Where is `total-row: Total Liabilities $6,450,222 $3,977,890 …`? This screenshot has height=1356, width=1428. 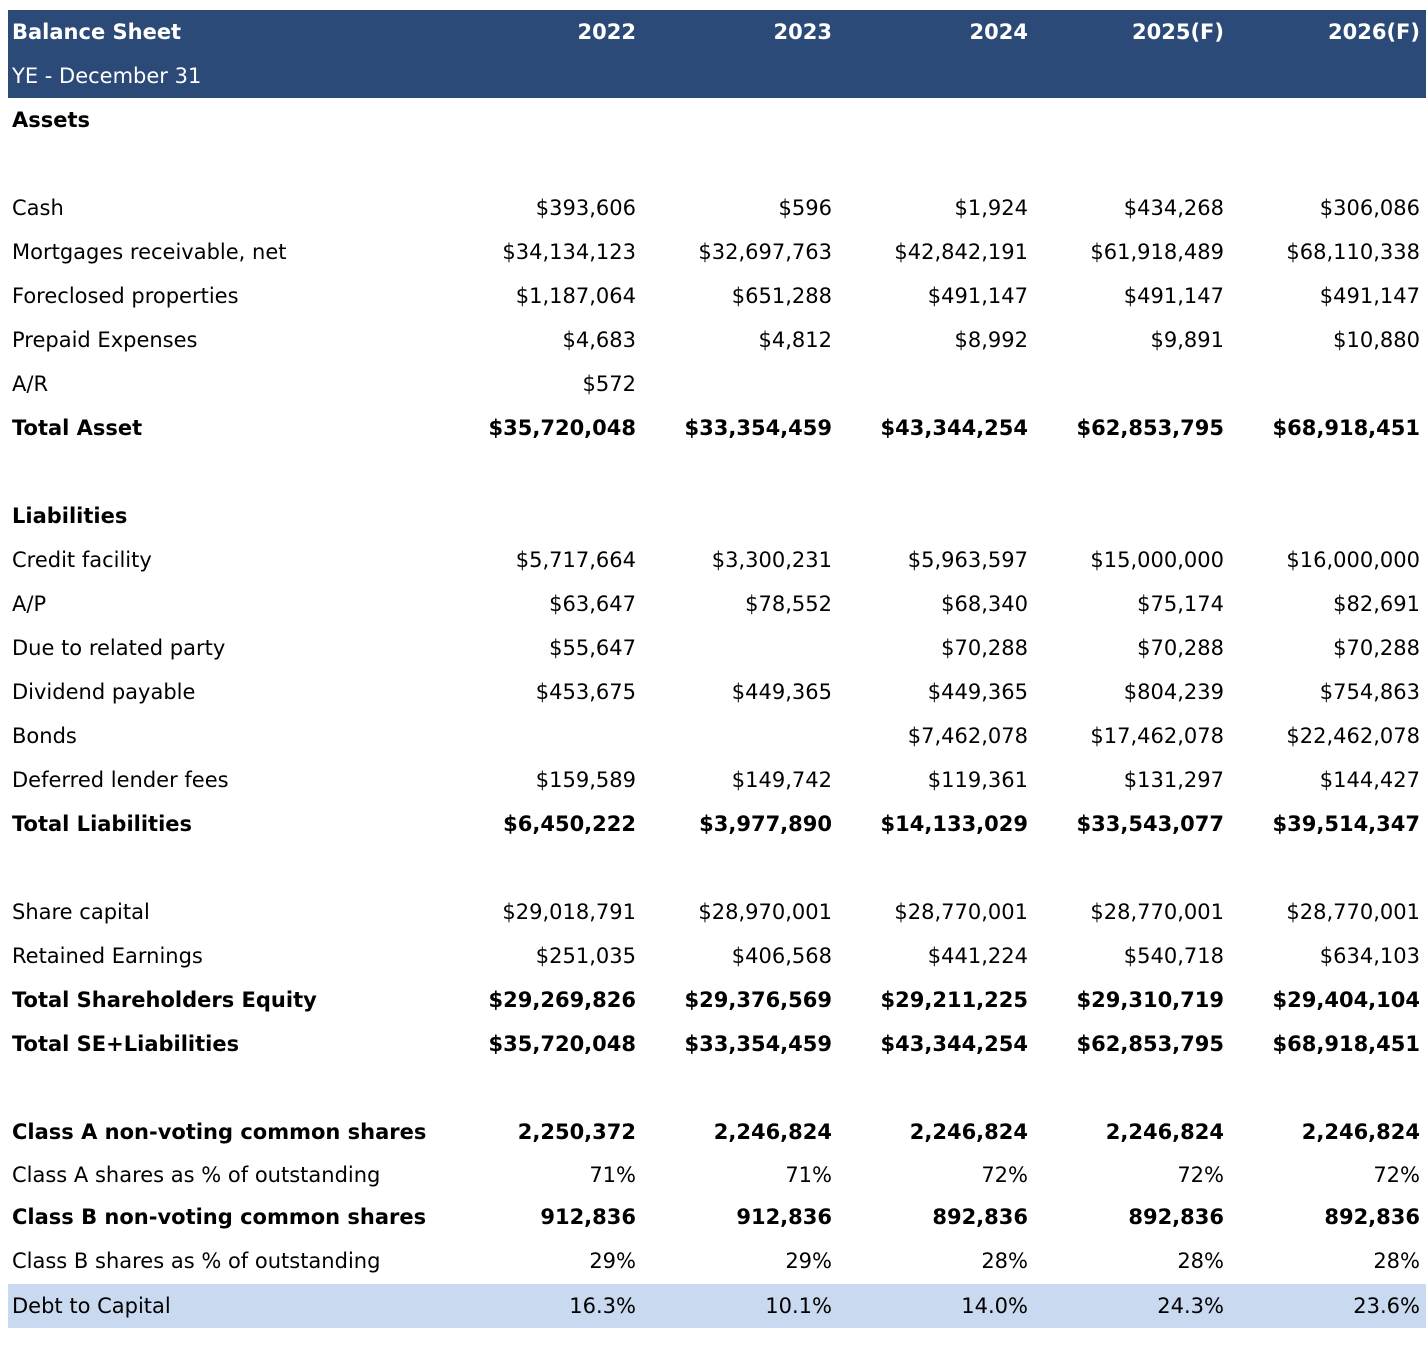
total-row: Total Liabilities $6,450,222 $3,977,890 … is located at coordinates (716, 824).